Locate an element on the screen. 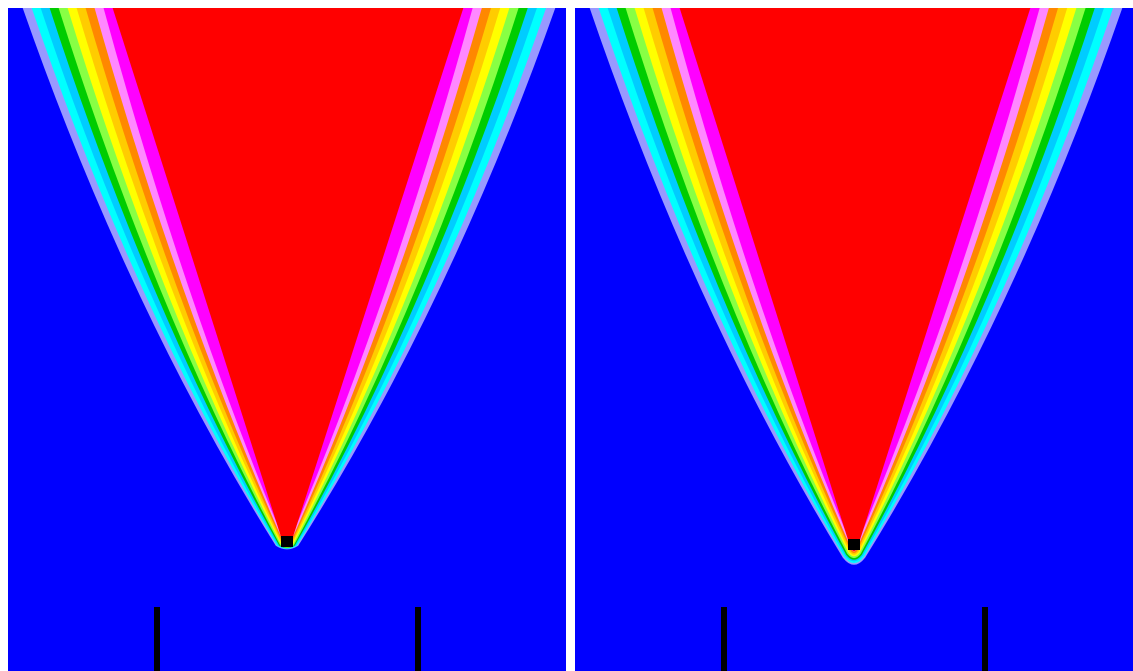 The height and width of the screenshot is (671, 1133). left-source-marker is located at coordinates (287, 541).